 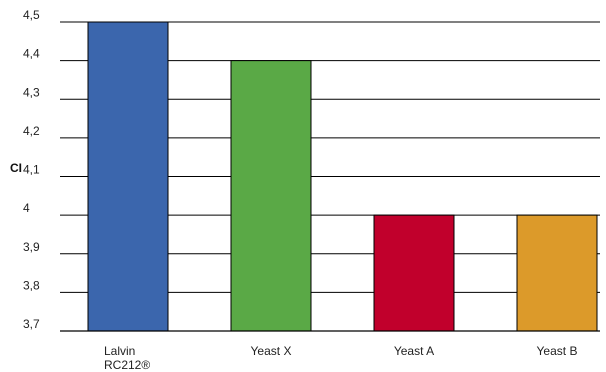 What do you see at coordinates (16, 168) in the screenshot?
I see `y-axis-label: CI` at bounding box center [16, 168].